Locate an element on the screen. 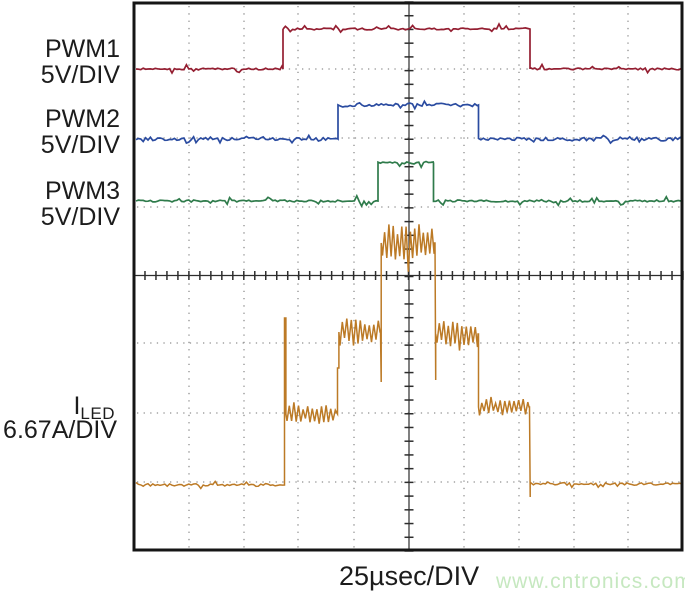  pwm2-trace is located at coordinates (409, 122).